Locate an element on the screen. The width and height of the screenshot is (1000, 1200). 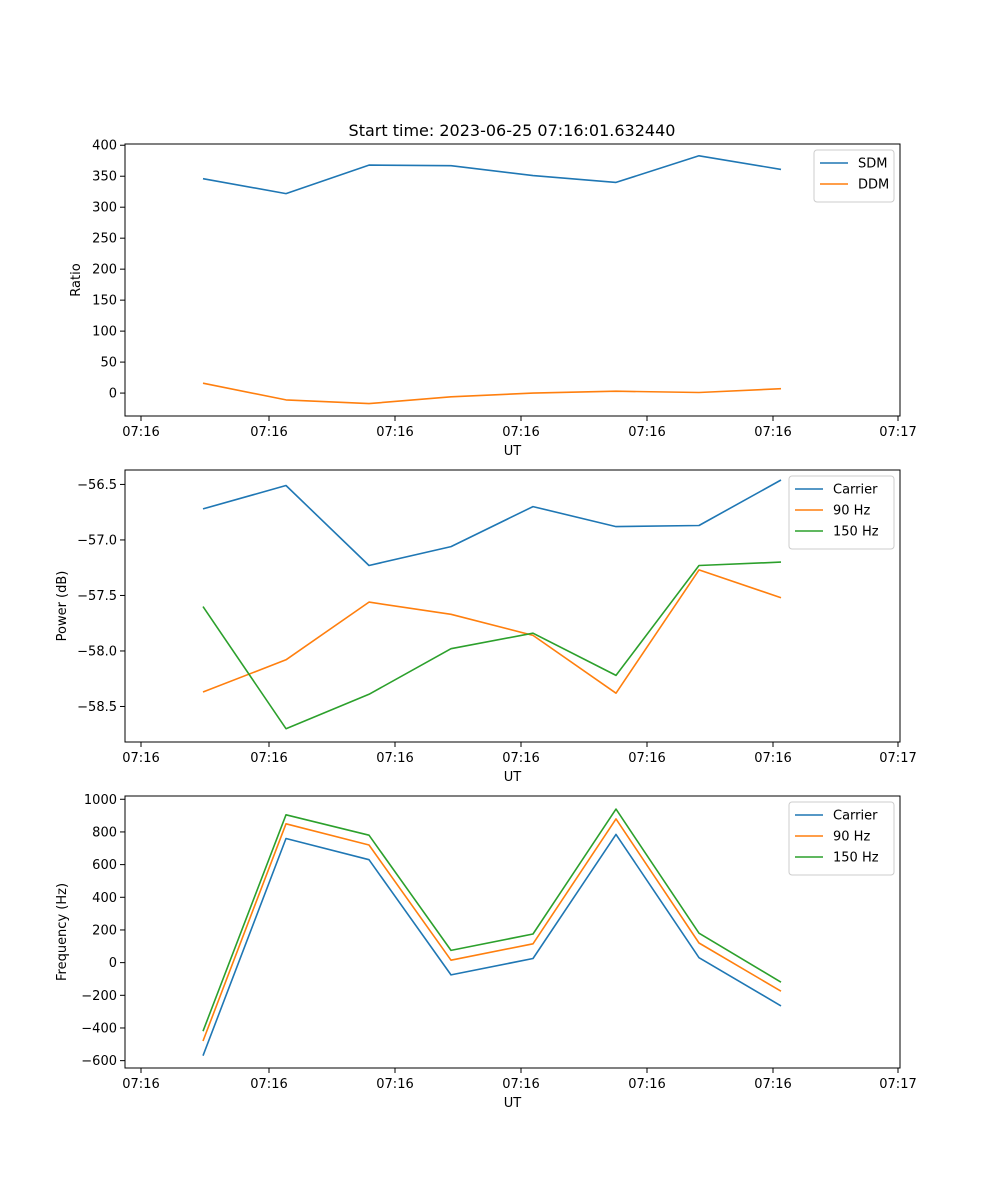
chart-1-legend-label: DDM is located at coordinates (873, 185).